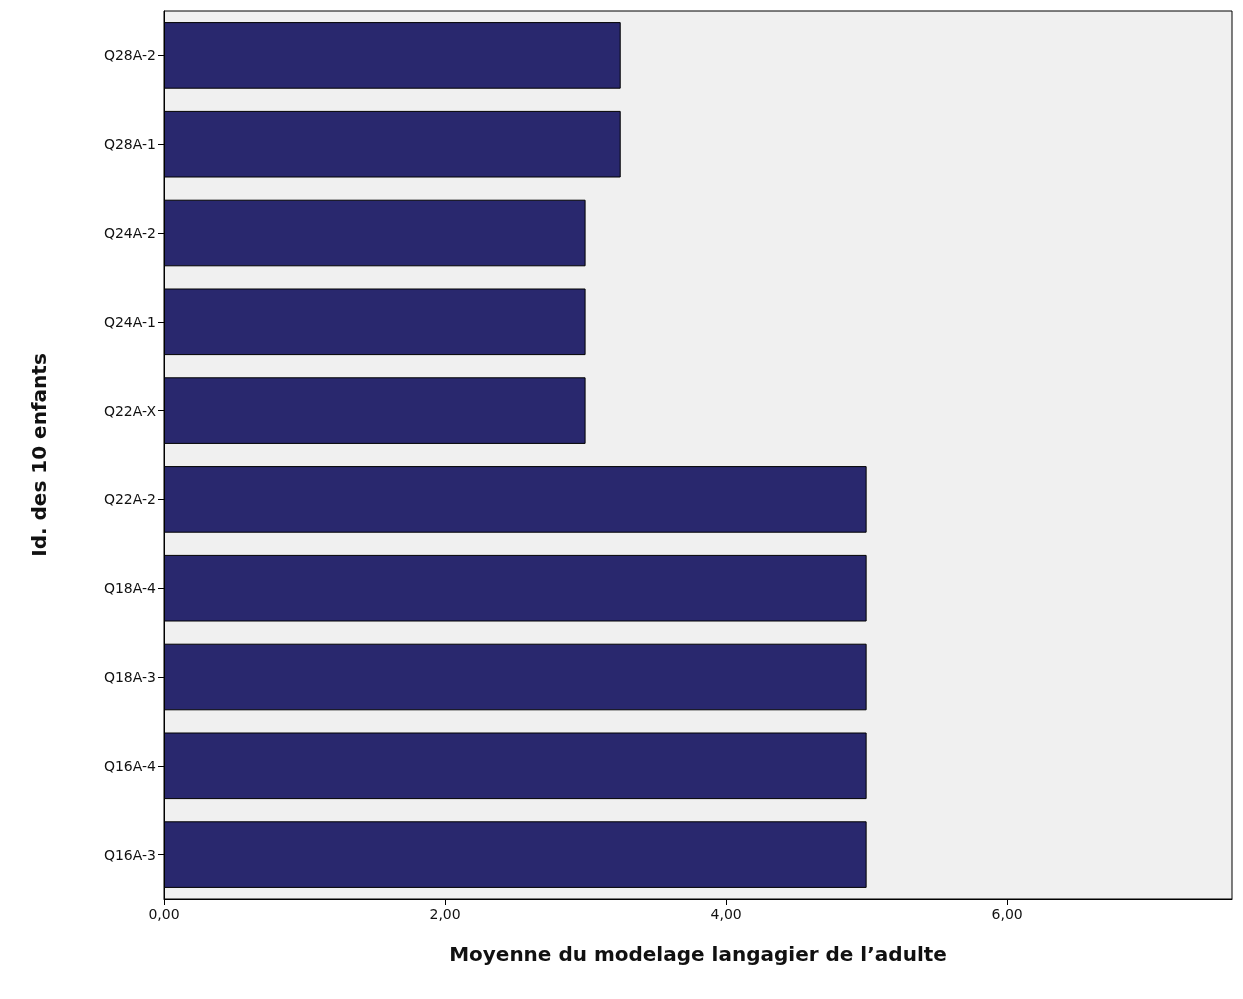  What do you see at coordinates (130, 588) in the screenshot?
I see `y-tick-label: Q18A-4` at bounding box center [130, 588].